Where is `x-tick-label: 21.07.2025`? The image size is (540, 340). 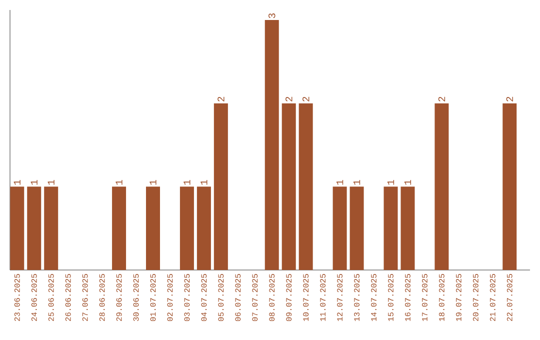
x-tick-label: 21.07.2025 is located at coordinates (493, 297).